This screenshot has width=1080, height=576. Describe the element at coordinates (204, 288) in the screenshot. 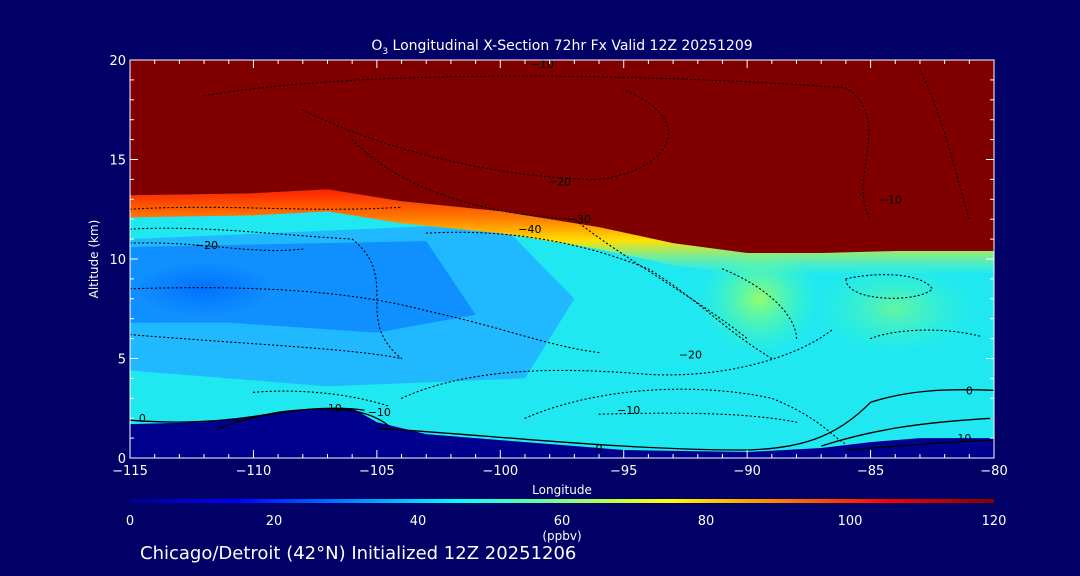

I see `low-ozone-core` at that location.